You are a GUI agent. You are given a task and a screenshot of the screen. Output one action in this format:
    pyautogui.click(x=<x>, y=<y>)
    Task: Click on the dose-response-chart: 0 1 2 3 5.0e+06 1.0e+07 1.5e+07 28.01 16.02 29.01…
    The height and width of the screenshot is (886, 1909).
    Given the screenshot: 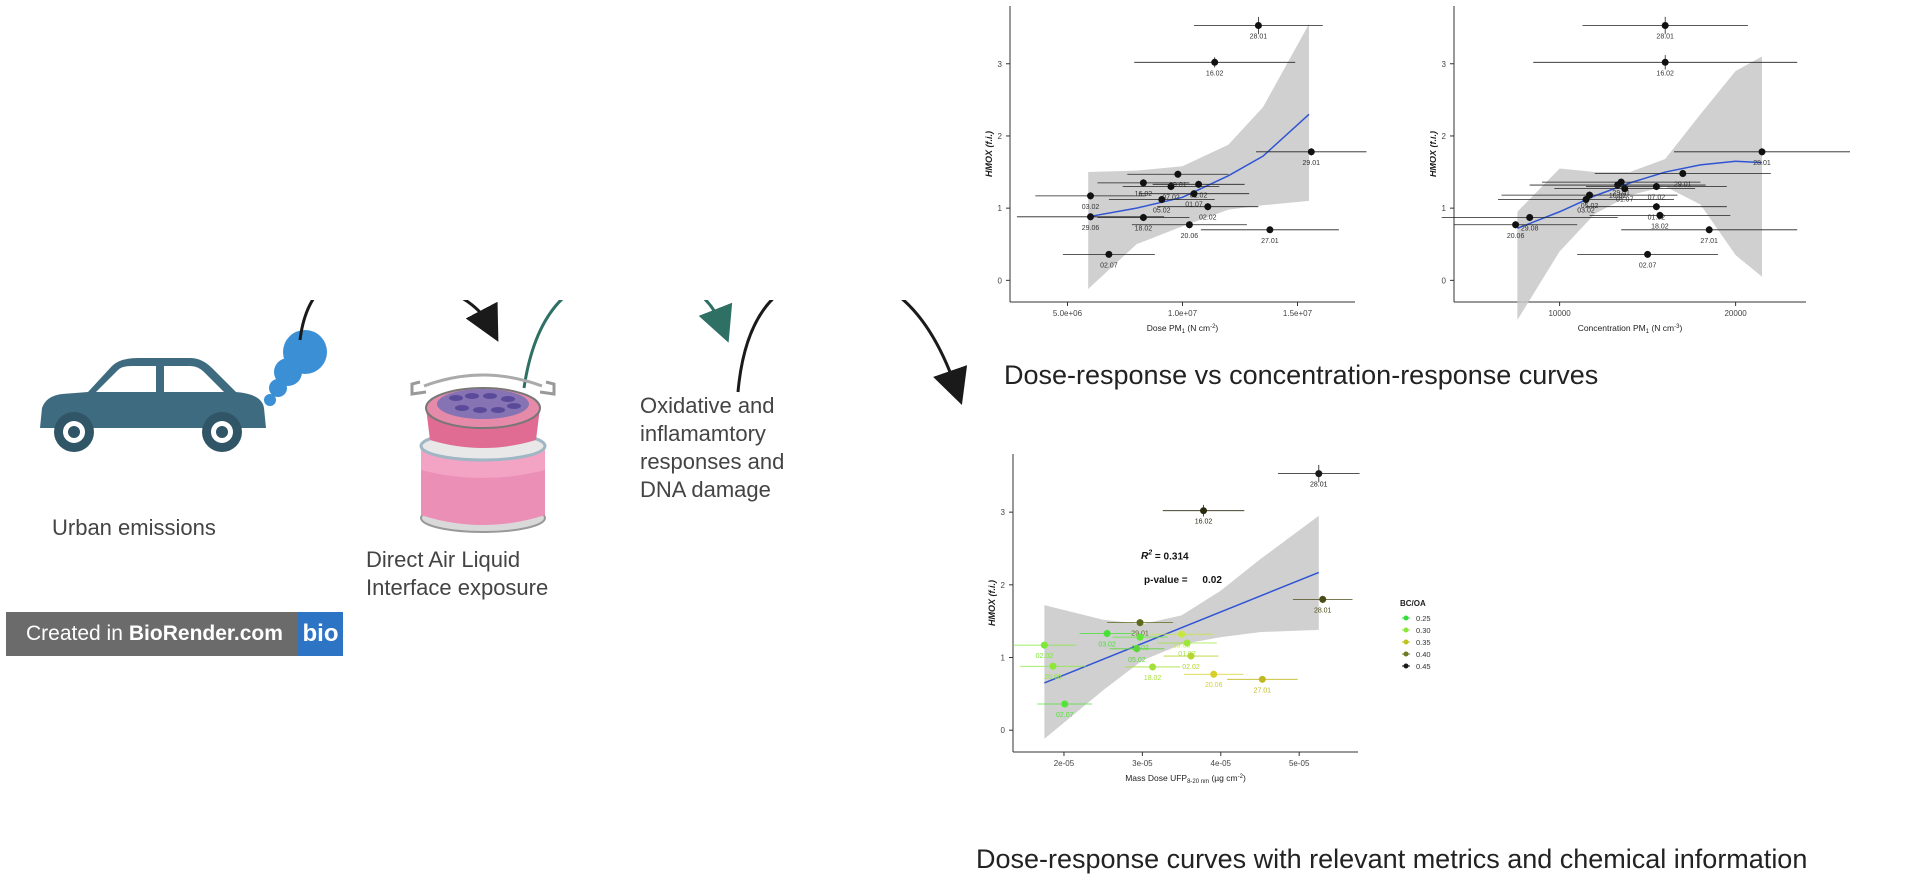 What is the action you would take?
    pyautogui.click(x=1176, y=170)
    